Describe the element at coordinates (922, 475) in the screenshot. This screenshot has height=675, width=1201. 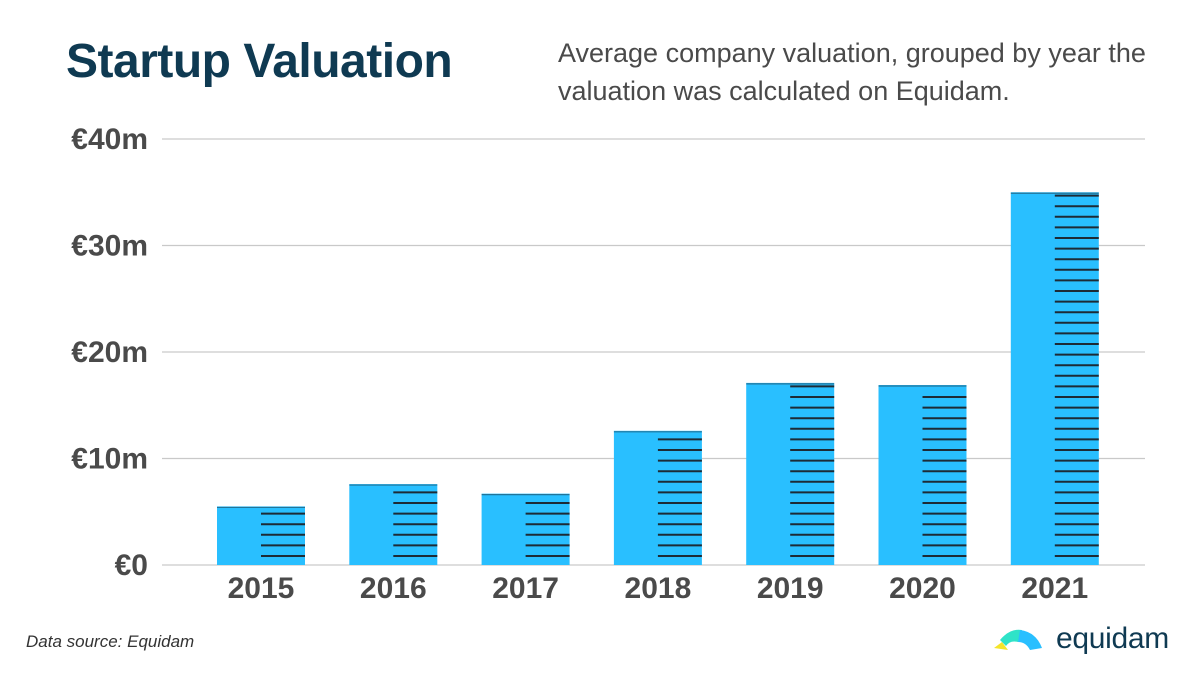
I see `bar-2020` at that location.